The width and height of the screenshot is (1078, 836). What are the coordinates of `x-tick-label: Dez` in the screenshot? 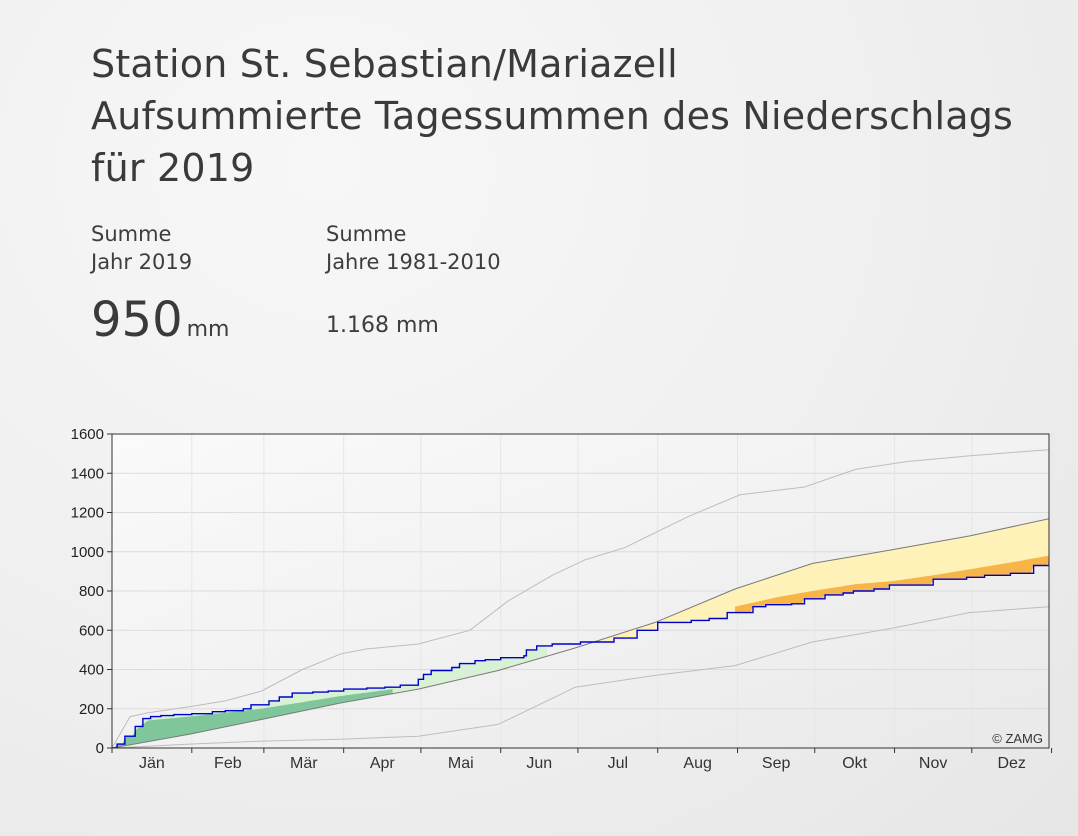 It's located at (1011, 763).